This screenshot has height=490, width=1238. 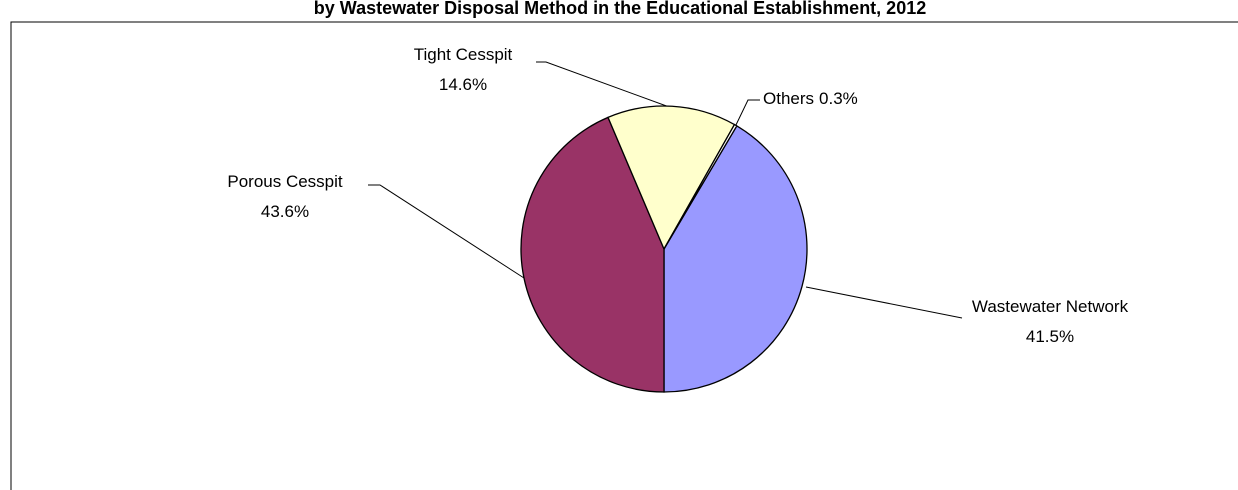 What do you see at coordinates (285, 196) in the screenshot?
I see `slice-label: Porous Cesspit 43.6%` at bounding box center [285, 196].